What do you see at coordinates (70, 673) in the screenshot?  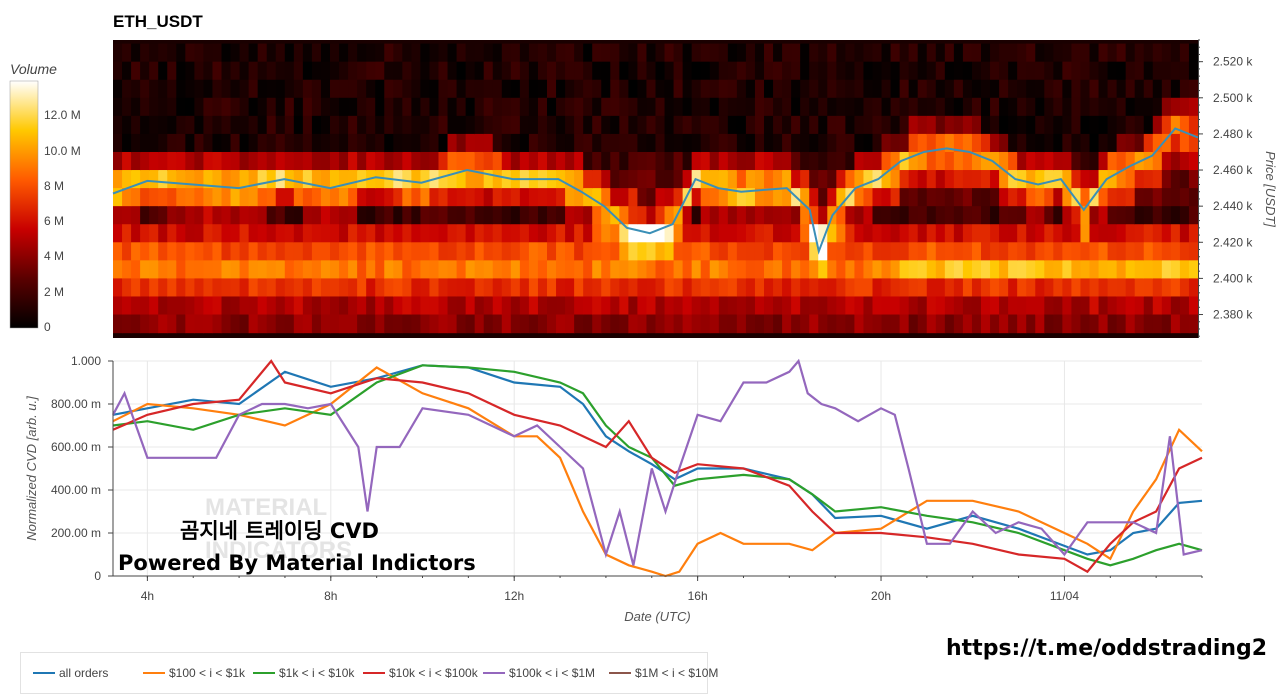 I see `legend-item: all orders` at bounding box center [70, 673].